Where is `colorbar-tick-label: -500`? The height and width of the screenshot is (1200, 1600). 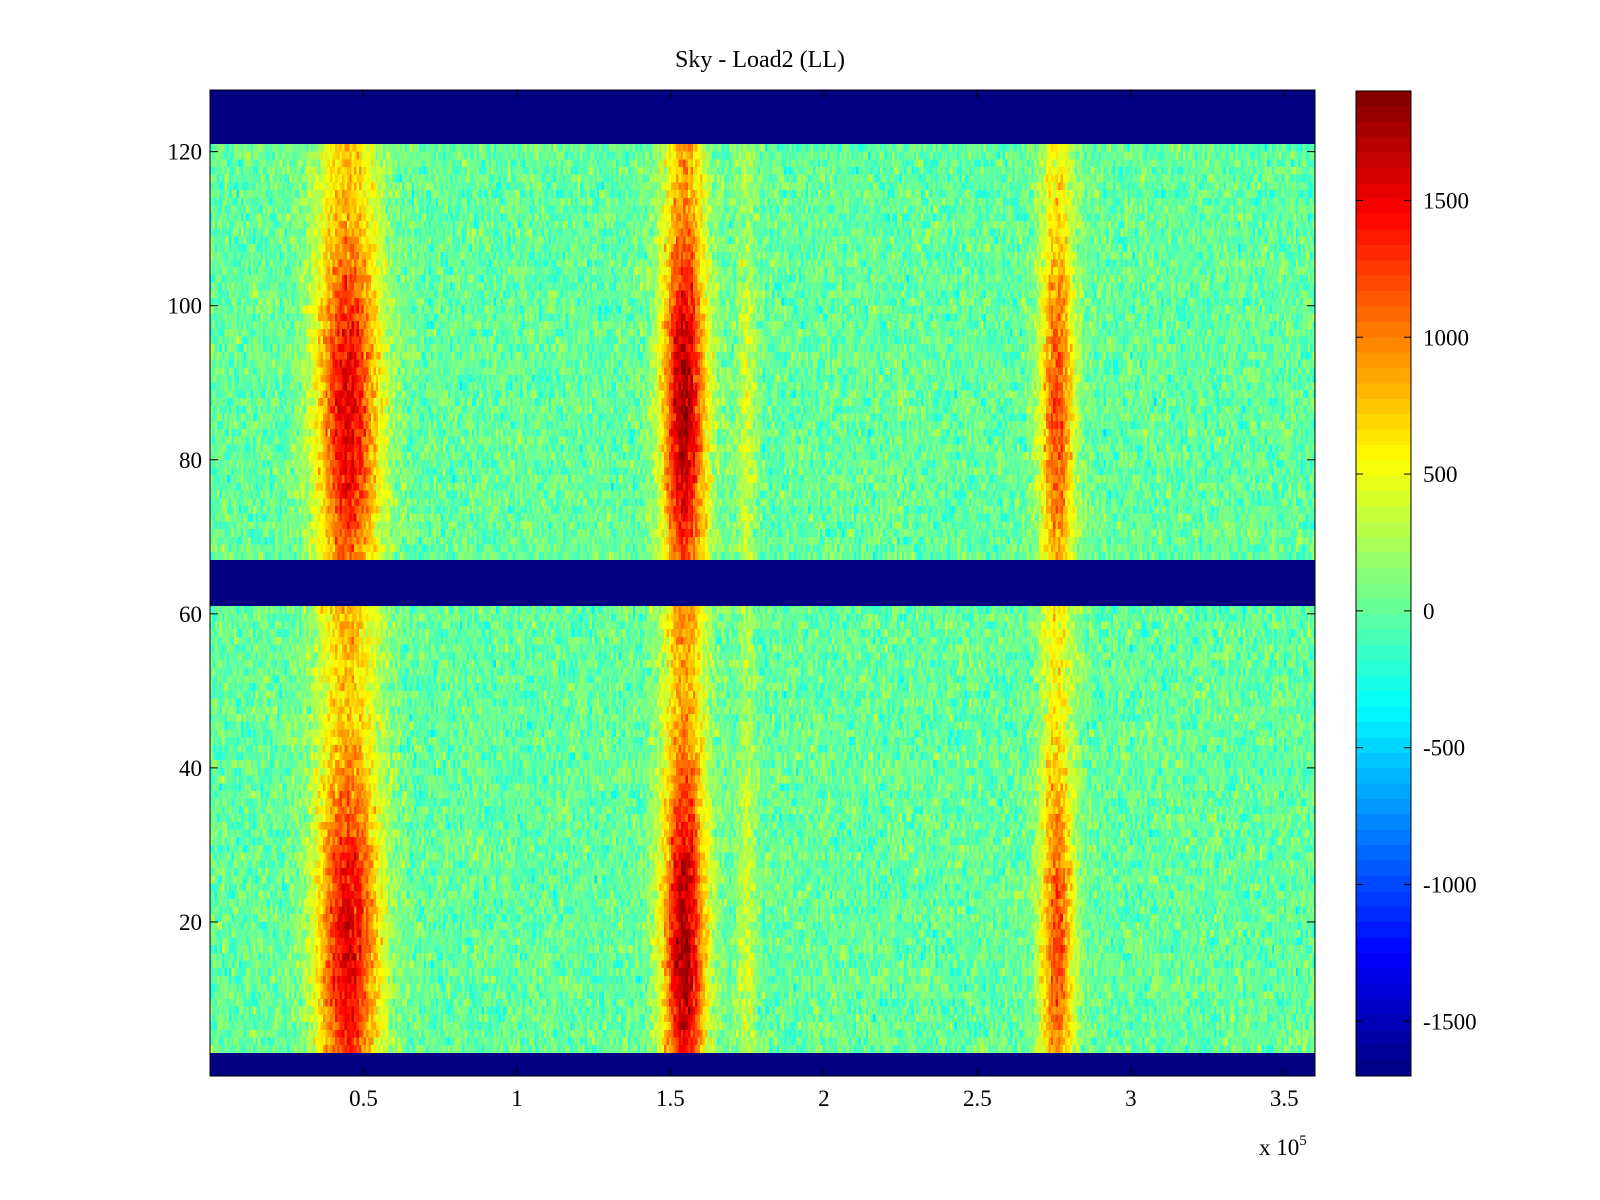 colorbar-tick-label: -500 is located at coordinates (1444, 748).